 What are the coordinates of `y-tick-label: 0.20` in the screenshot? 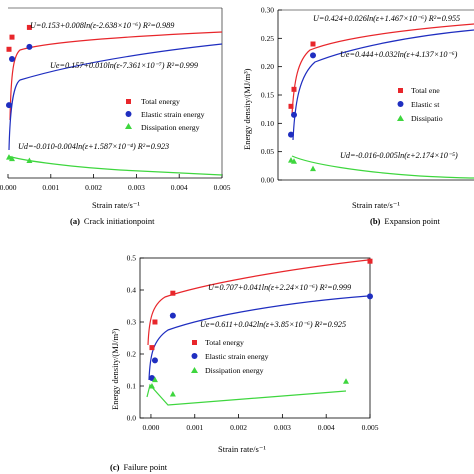 It's located at (267, 66).